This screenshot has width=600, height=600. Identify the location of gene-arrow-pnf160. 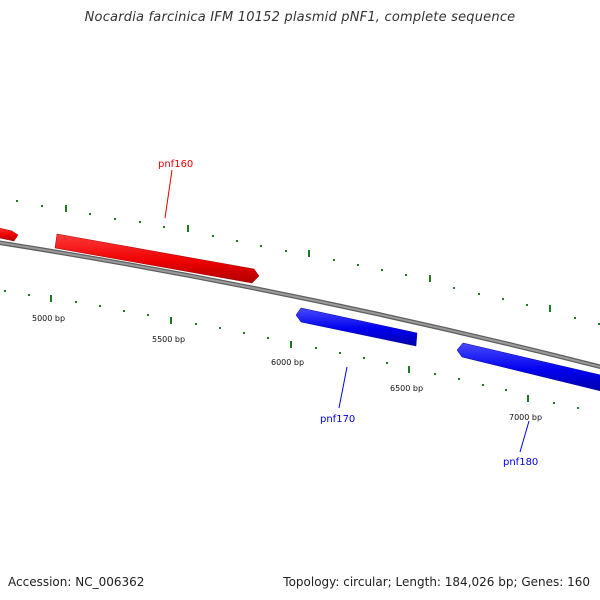
(157, 258).